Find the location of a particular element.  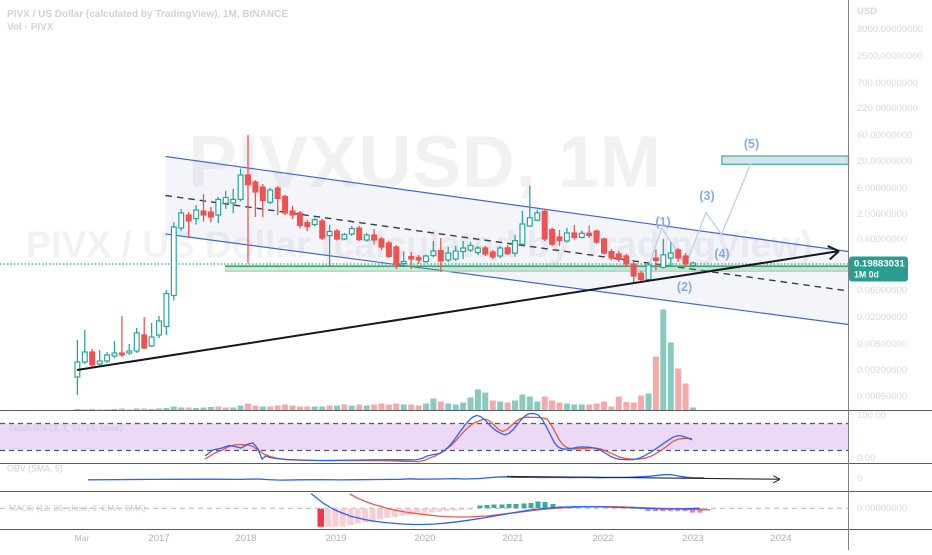

svg-text: 8000.00000000 is located at coordinates (890, 29).